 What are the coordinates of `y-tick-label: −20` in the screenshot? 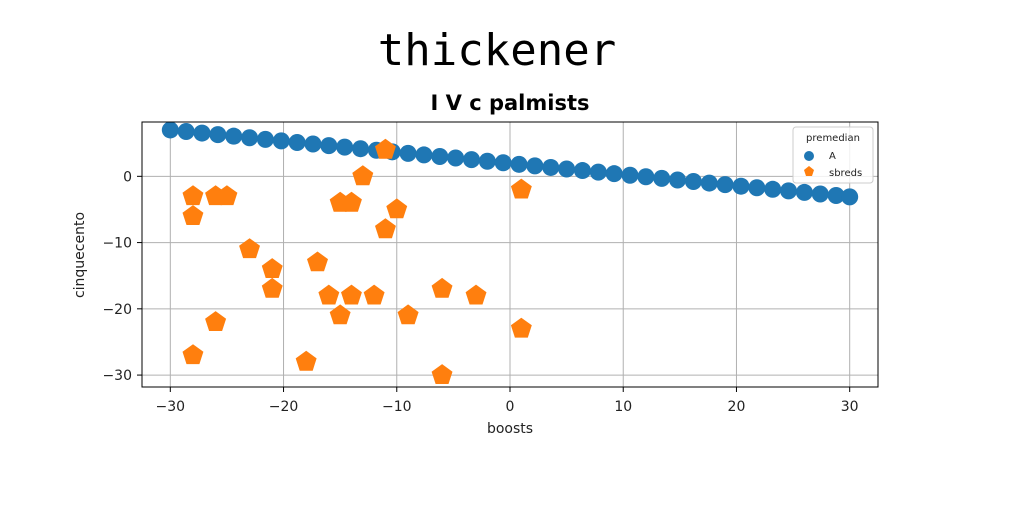 It's located at (117, 310).